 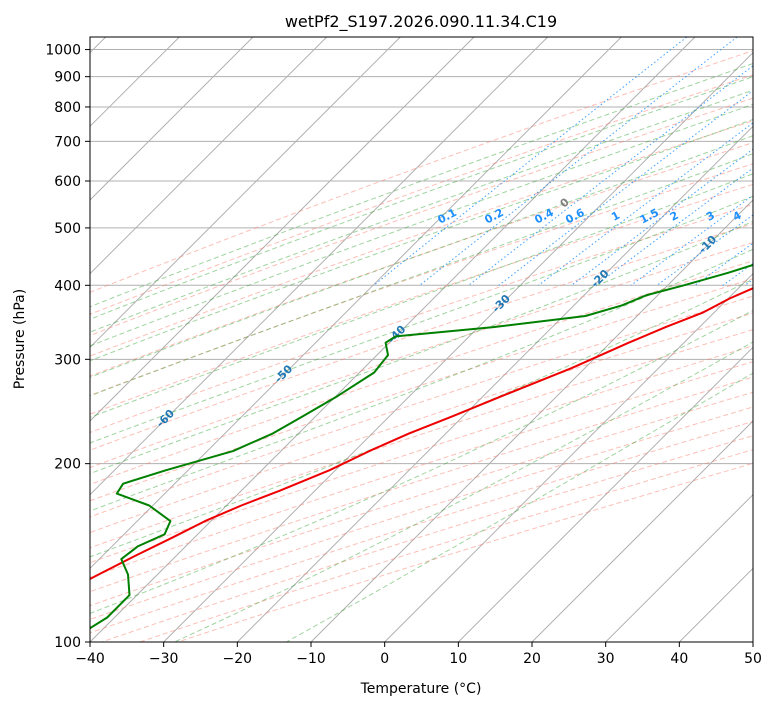 I want to click on y-tick-label: 900, so click(x=67, y=78).